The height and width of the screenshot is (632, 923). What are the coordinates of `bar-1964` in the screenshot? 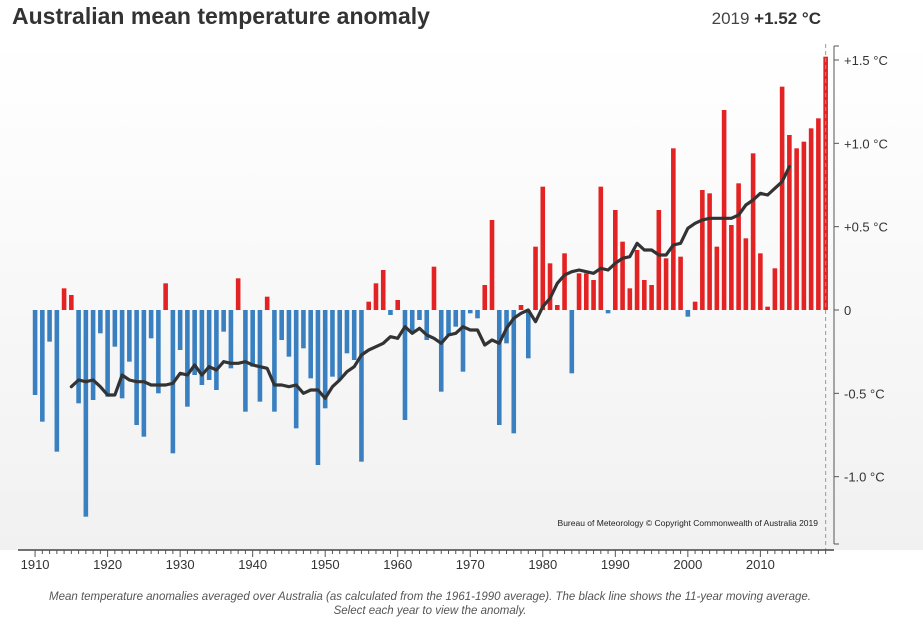 It's located at (427, 325).